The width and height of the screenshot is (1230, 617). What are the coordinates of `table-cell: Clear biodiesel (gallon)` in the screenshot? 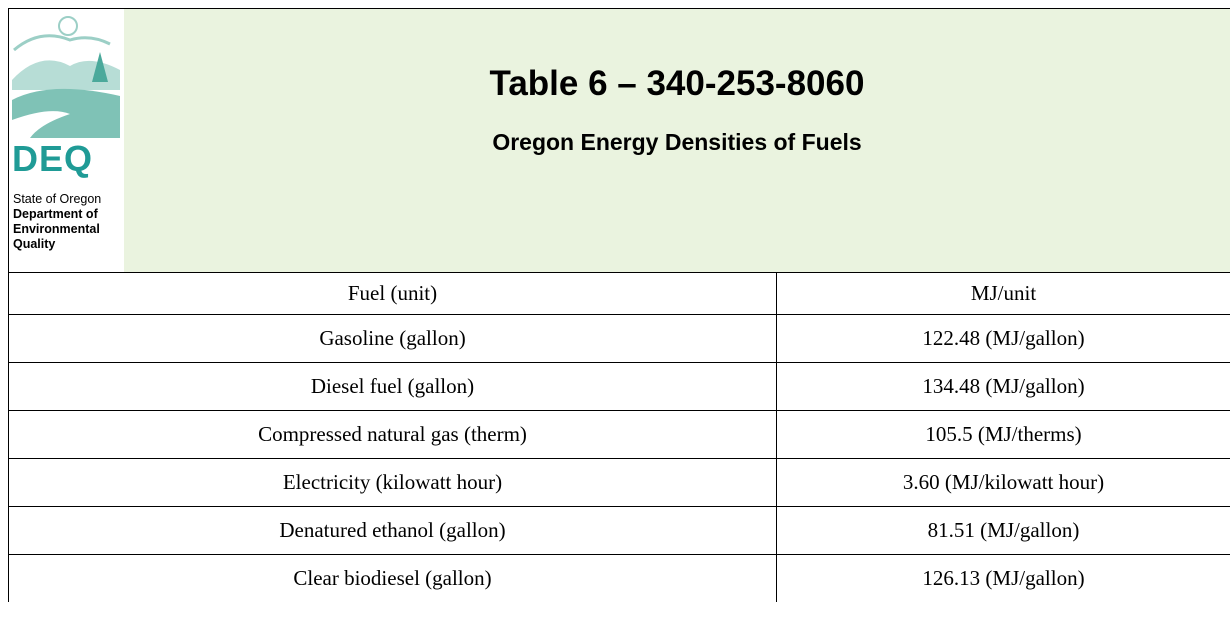 It's located at (392, 578).